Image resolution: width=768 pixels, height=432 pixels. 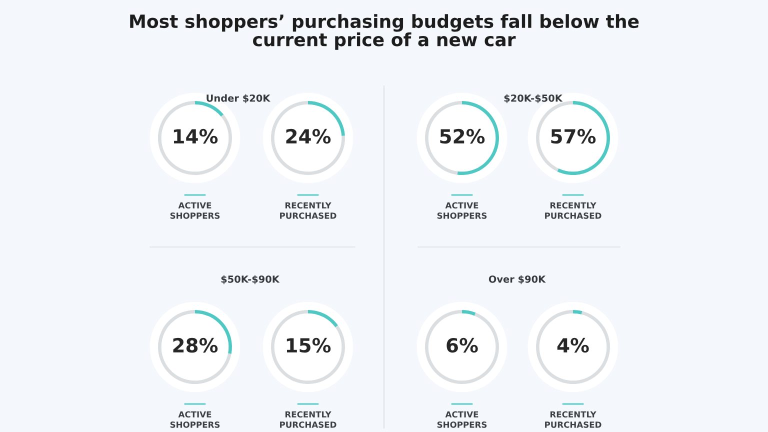 I want to click on text: $20K-$50K, so click(x=533, y=99).